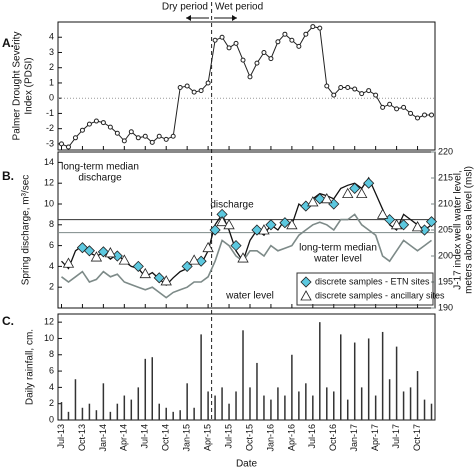 Image resolution: width=474 pixels, height=470 pixels. What do you see at coordinates (100, 178) in the screenshot?
I see `reference-label: discharge` at bounding box center [100, 178].